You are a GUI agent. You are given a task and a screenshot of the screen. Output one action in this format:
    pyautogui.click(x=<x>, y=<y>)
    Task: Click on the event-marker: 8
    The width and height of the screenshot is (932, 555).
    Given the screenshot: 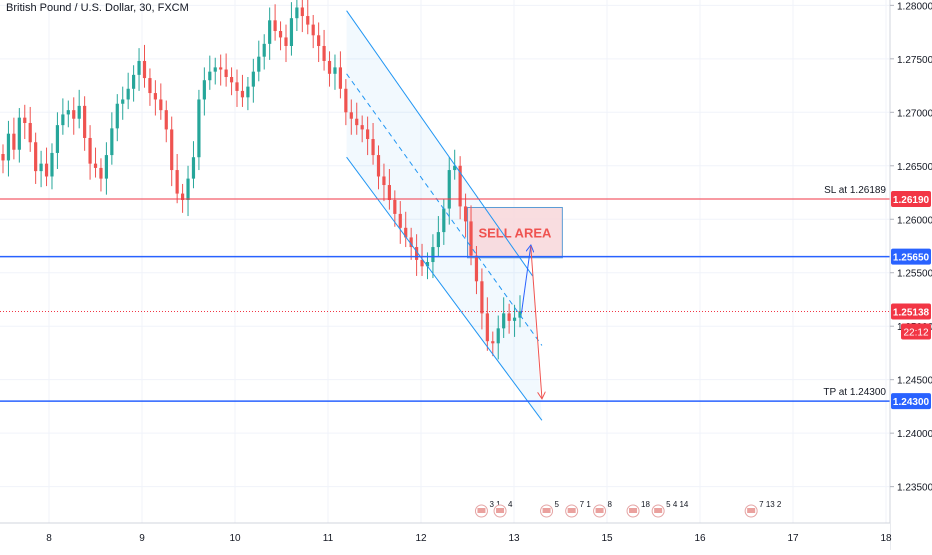 What is the action you would take?
    pyautogui.click(x=603, y=509)
    